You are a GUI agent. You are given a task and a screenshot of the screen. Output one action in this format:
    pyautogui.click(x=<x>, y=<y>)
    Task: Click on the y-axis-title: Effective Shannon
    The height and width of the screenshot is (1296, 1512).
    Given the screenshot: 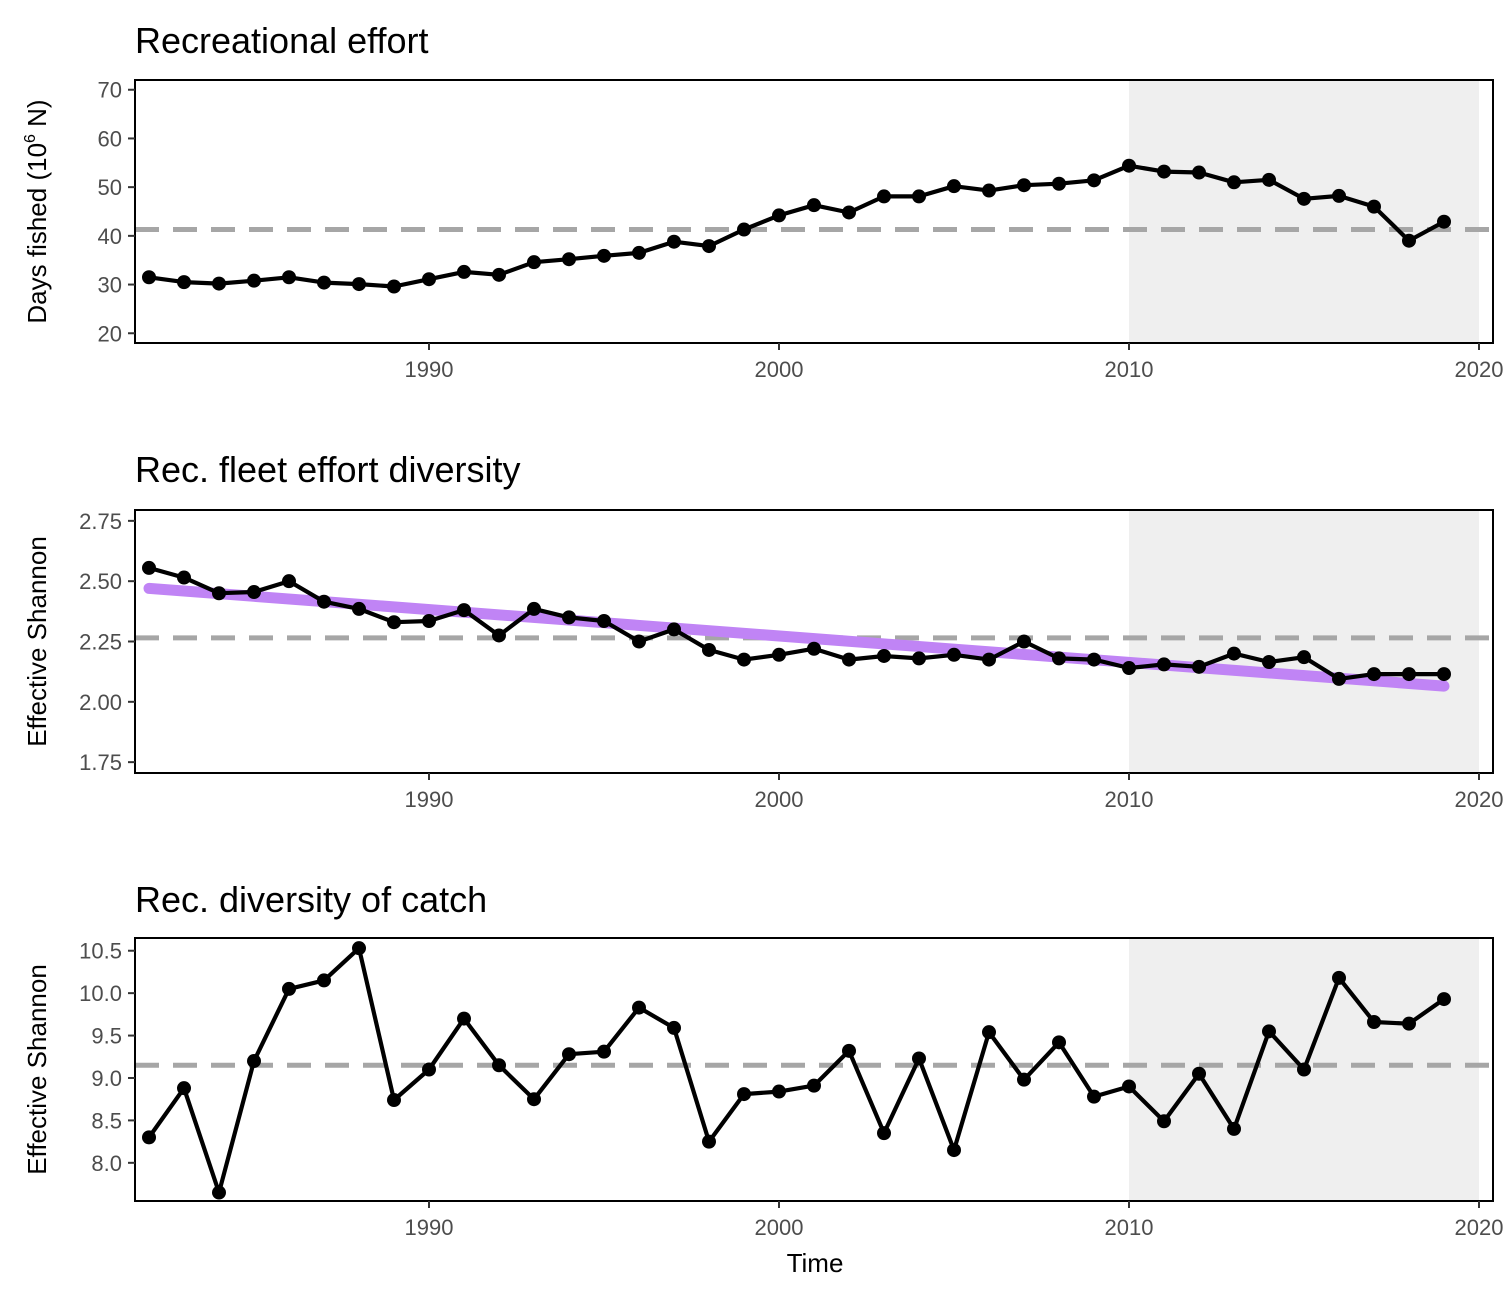 What is the action you would take?
    pyautogui.click(x=37, y=641)
    